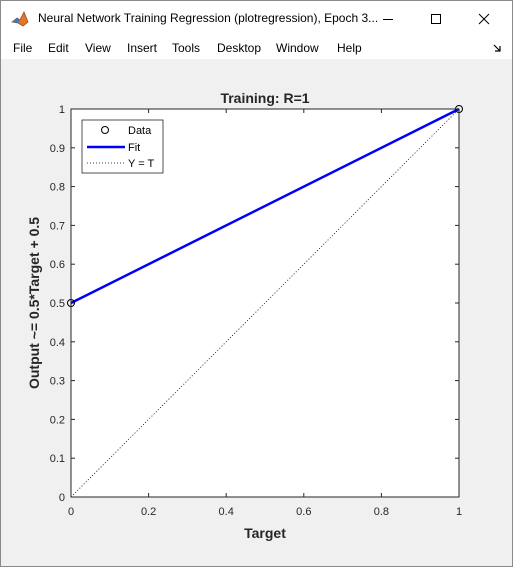 This screenshot has height=571, width=513. Describe the element at coordinates (186, 48) in the screenshot. I see `menu-tools: Tools` at that location.